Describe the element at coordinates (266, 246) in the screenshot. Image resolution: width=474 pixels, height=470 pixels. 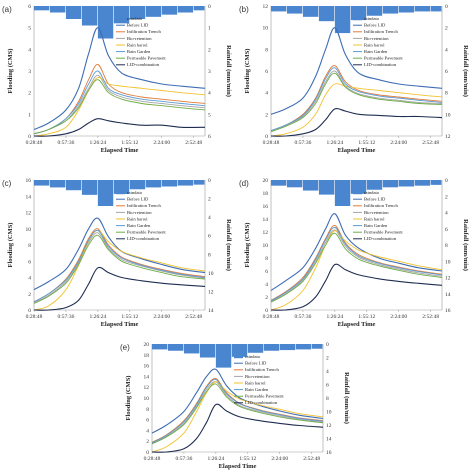
I see `y-tick-label: 10` at that location.